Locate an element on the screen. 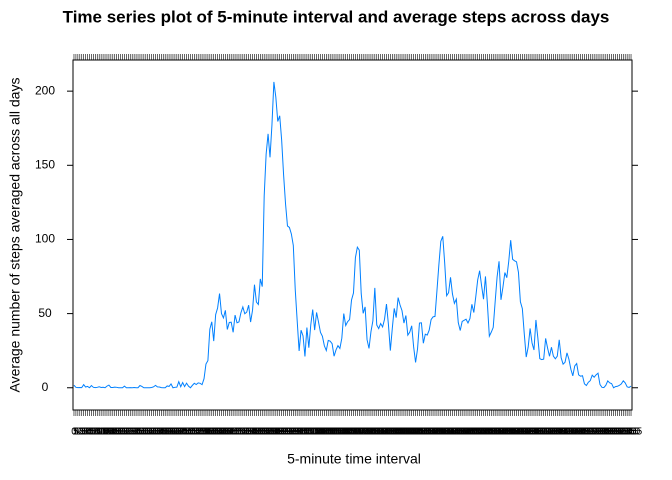  x-tick-label: 340 is located at coordinates (159, 432).